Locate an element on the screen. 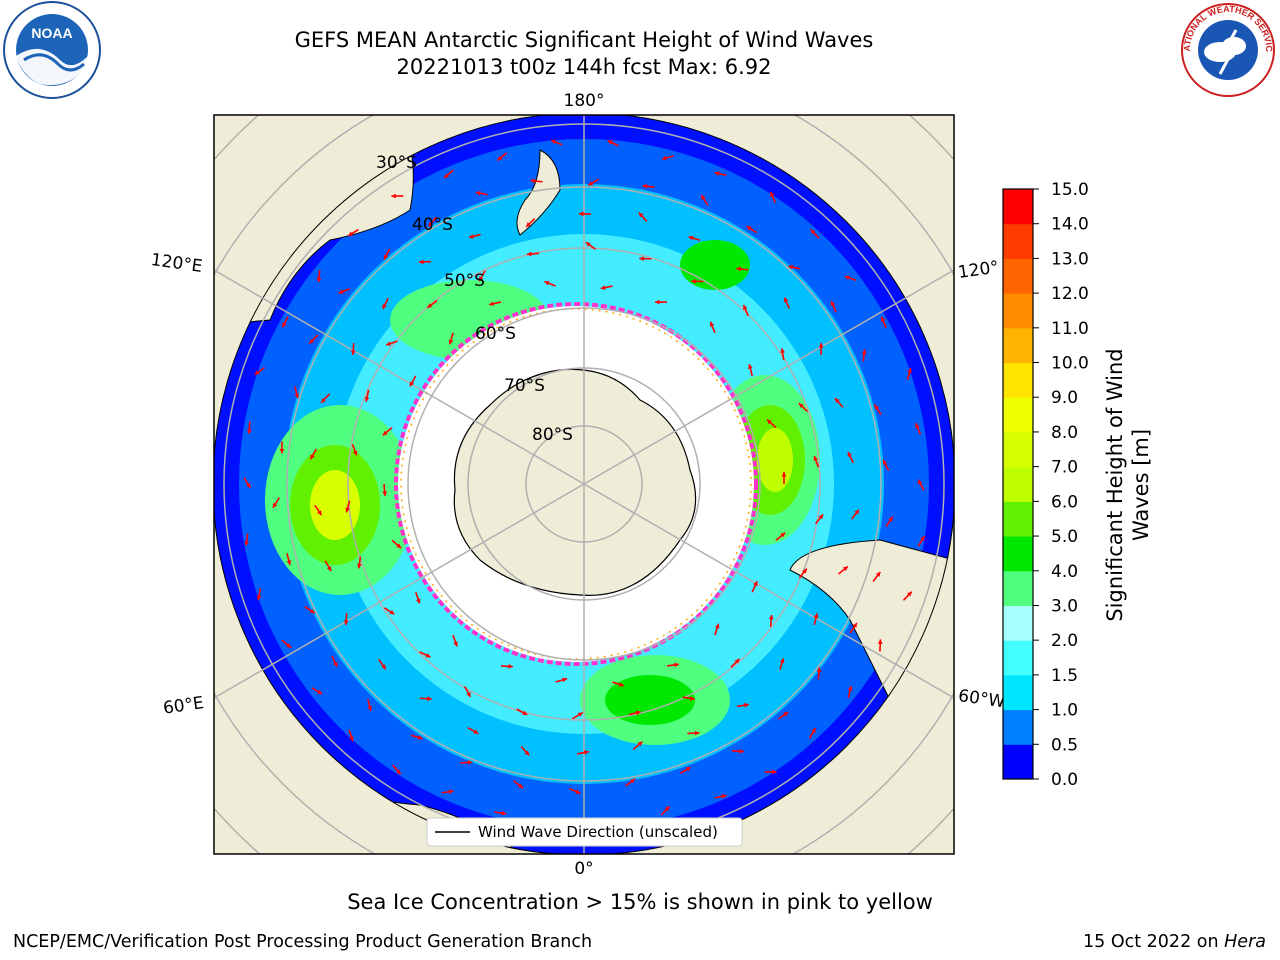 The height and width of the screenshot is (960, 1280). colorbar-tick-label: 6.0 is located at coordinates (1064, 502).